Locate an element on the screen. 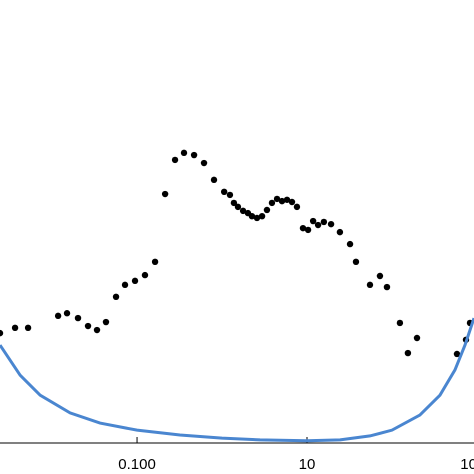  x-tick-label: 10 is located at coordinates (307, 464).